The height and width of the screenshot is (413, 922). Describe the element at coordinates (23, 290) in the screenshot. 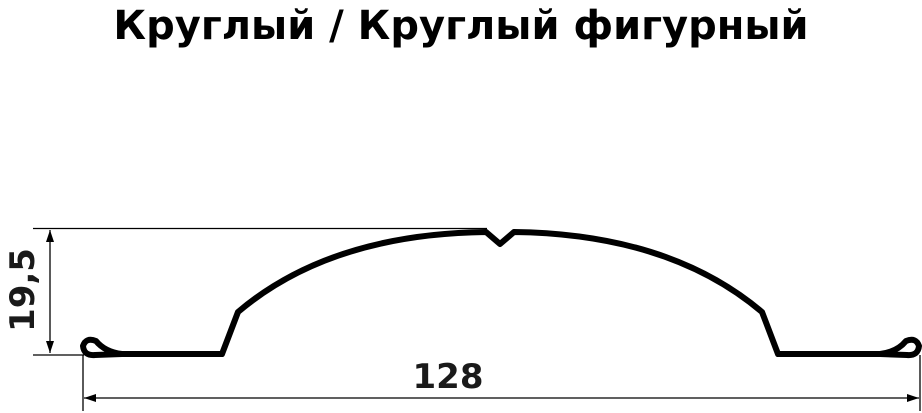

I see `height-dimension-label: 19,5` at that location.